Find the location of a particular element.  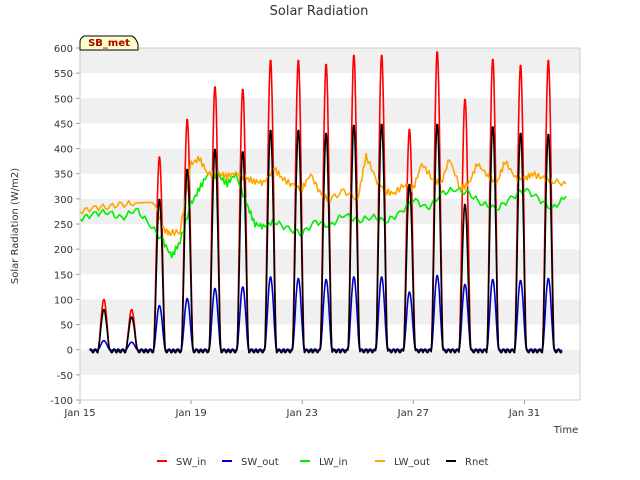

y-tick-label: 250 is located at coordinates (63, 225).